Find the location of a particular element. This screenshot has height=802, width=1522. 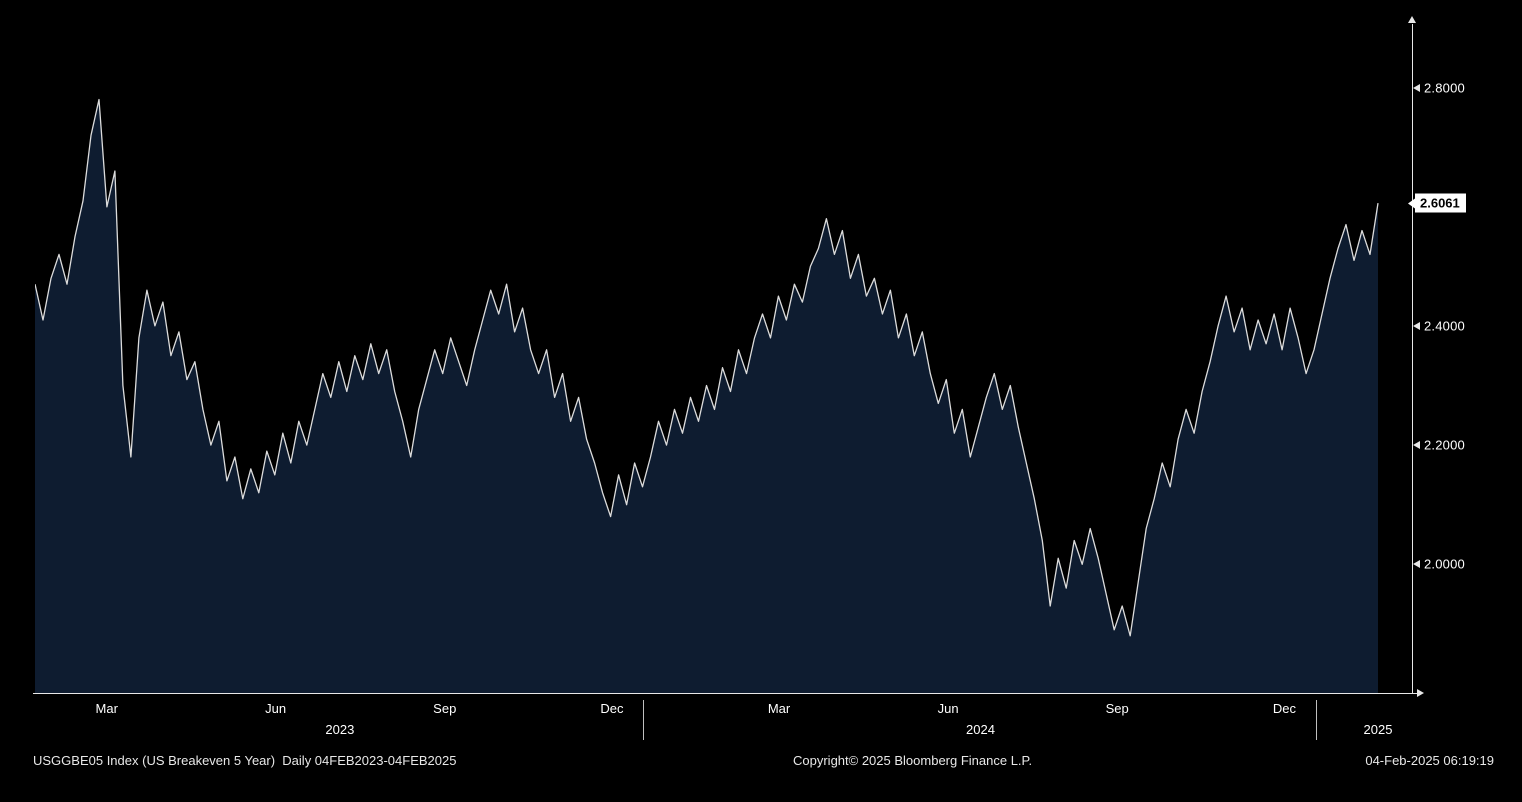

y-tick-label: 2.2000 is located at coordinates (1444, 445).